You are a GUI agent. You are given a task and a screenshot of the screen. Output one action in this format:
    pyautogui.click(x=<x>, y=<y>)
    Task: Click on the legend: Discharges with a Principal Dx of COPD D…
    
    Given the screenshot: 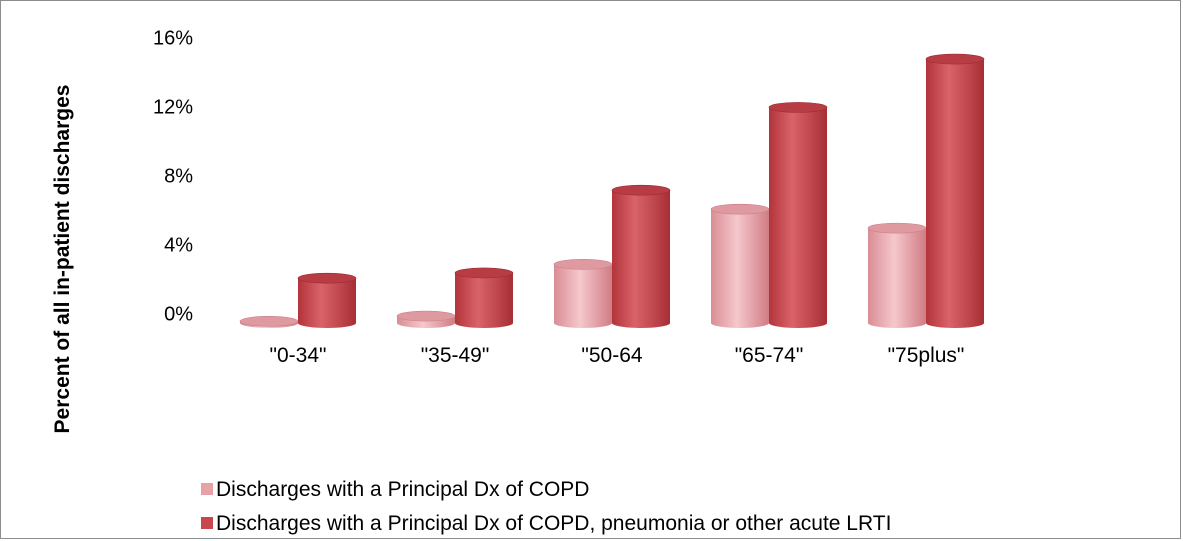 What is the action you would take?
    pyautogui.click(x=546, y=506)
    